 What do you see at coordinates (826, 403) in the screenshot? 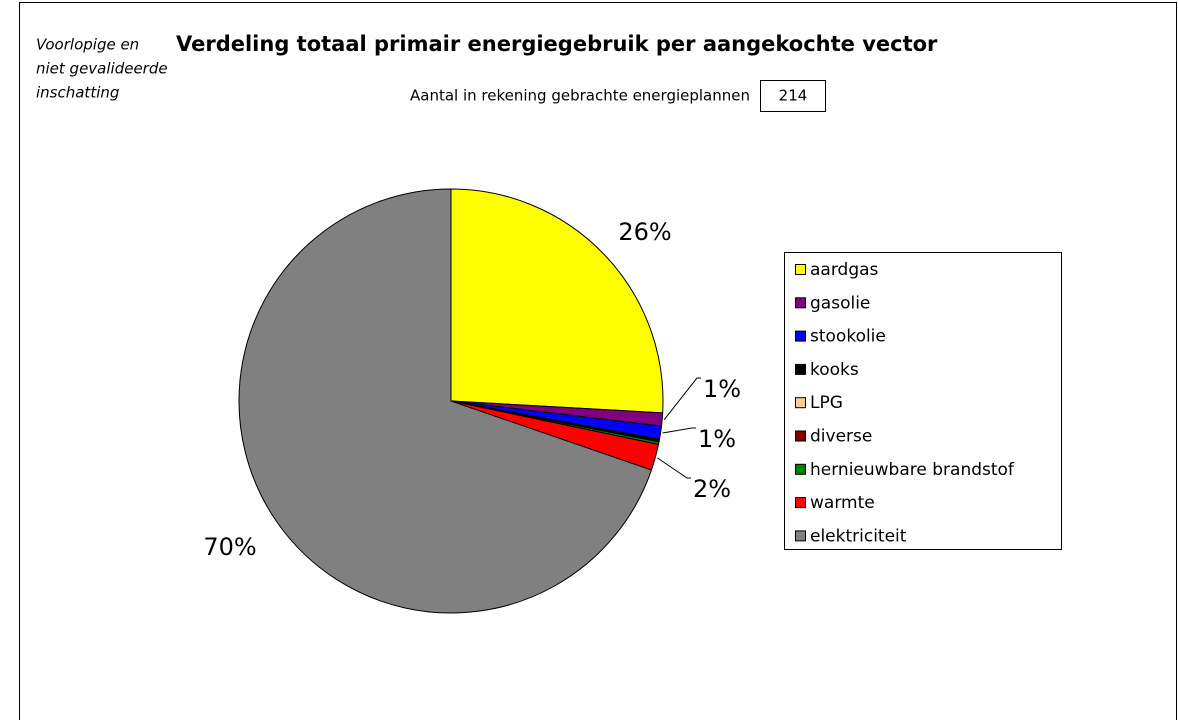
I see `legend-label: LPG` at bounding box center [826, 403].